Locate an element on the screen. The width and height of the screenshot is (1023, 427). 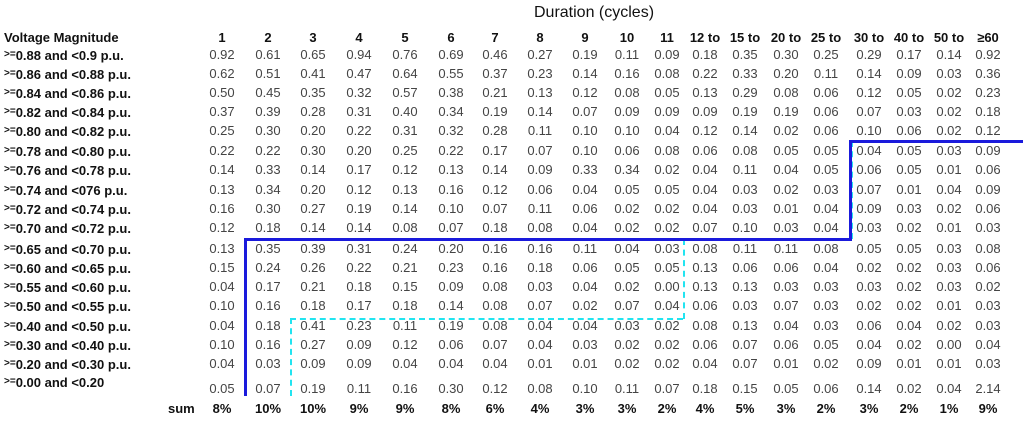
table-cell: 0.41 is located at coordinates (313, 325).